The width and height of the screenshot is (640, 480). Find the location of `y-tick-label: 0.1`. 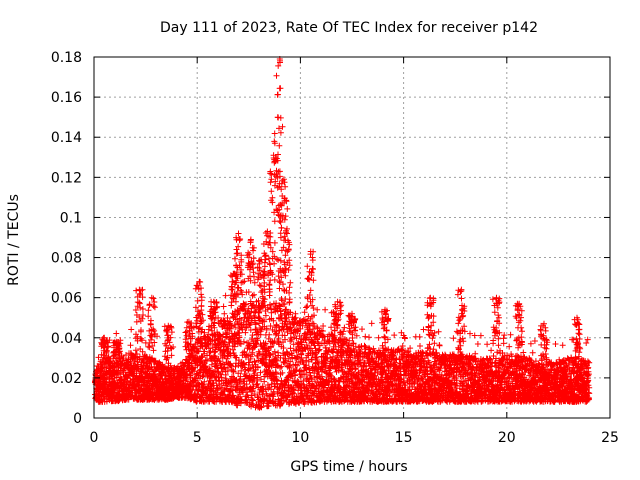

y-tick-label: 0.1 is located at coordinates (71, 218).